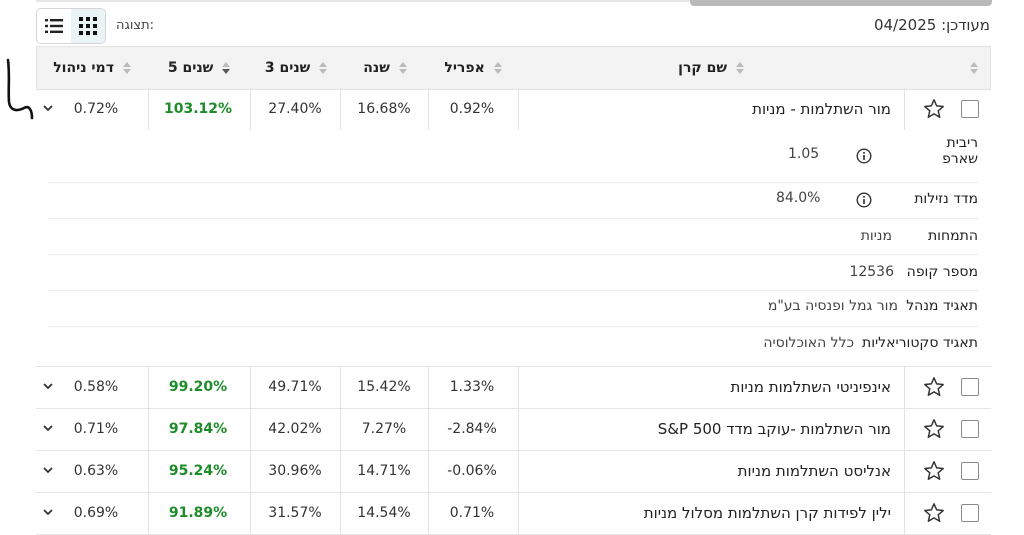  I want to click on mgmt-fee-cell: 0.69%, so click(96, 513).